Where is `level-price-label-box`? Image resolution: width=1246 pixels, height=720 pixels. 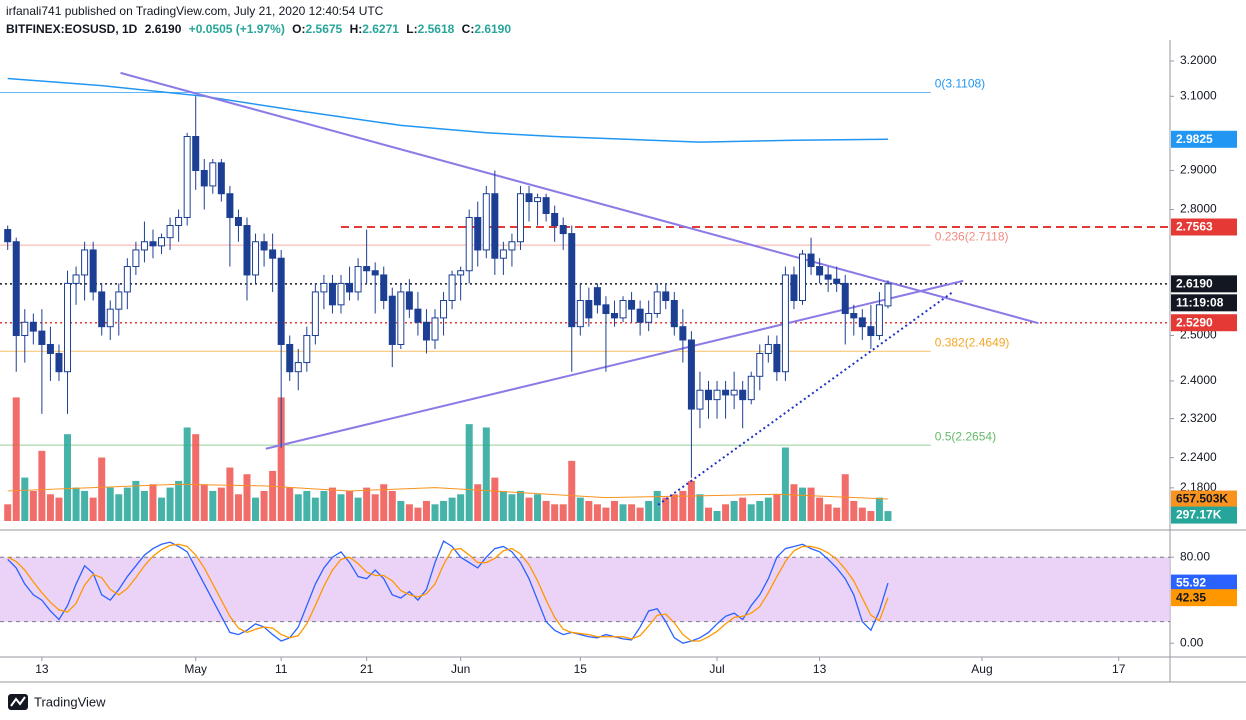 level-price-label-box is located at coordinates (1204, 227).